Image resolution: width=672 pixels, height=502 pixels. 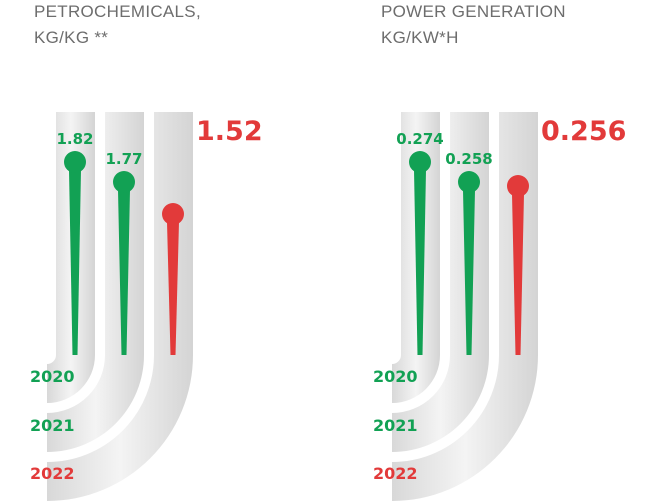 I want to click on data-label-2021: 1.77, so click(x=123, y=159).